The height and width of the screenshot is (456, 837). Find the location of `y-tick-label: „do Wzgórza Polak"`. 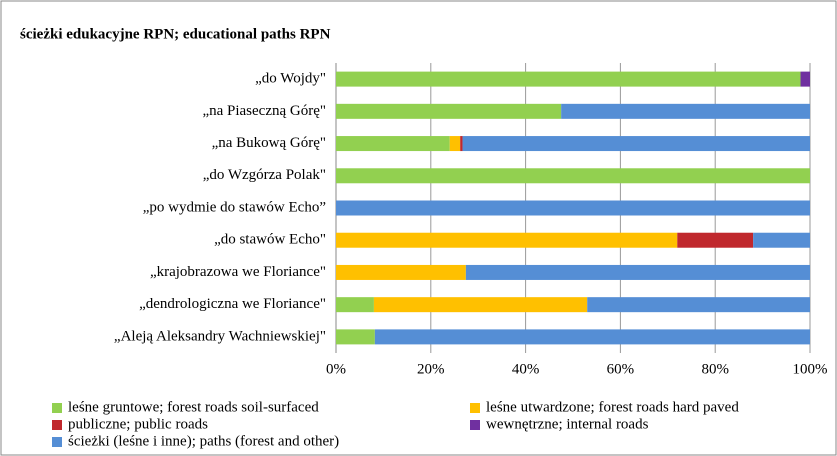

y-tick-label: „do Wzgórza Polak" is located at coordinates (264, 175).